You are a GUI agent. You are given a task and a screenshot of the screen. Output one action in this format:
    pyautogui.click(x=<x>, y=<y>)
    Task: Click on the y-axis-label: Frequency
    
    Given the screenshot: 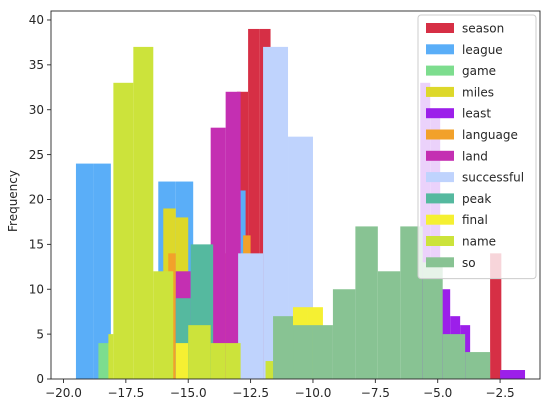 What is the action you would take?
    pyautogui.click(x=13, y=201)
    